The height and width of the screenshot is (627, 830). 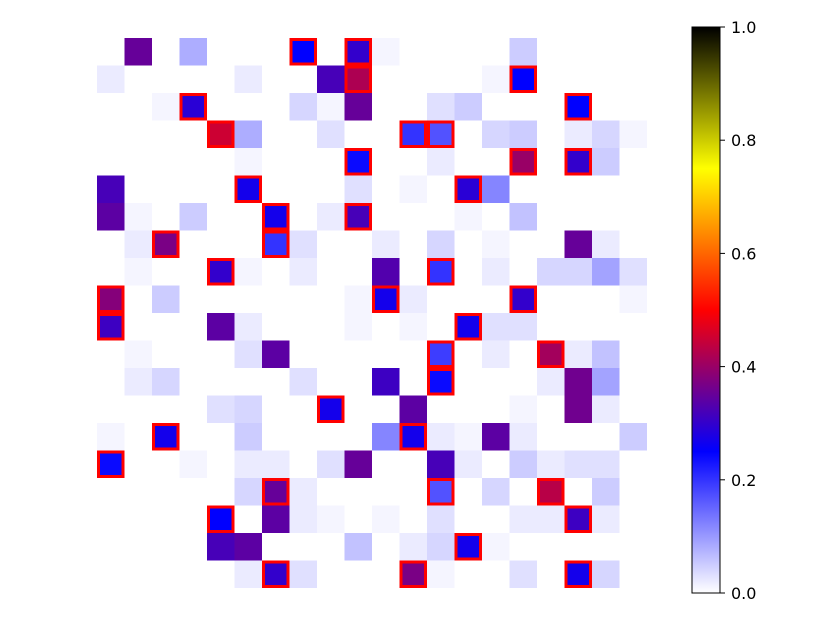 What do you see at coordinates (743, 253) in the screenshot?
I see `colorbar-tick-label: 0.6` at bounding box center [743, 253].